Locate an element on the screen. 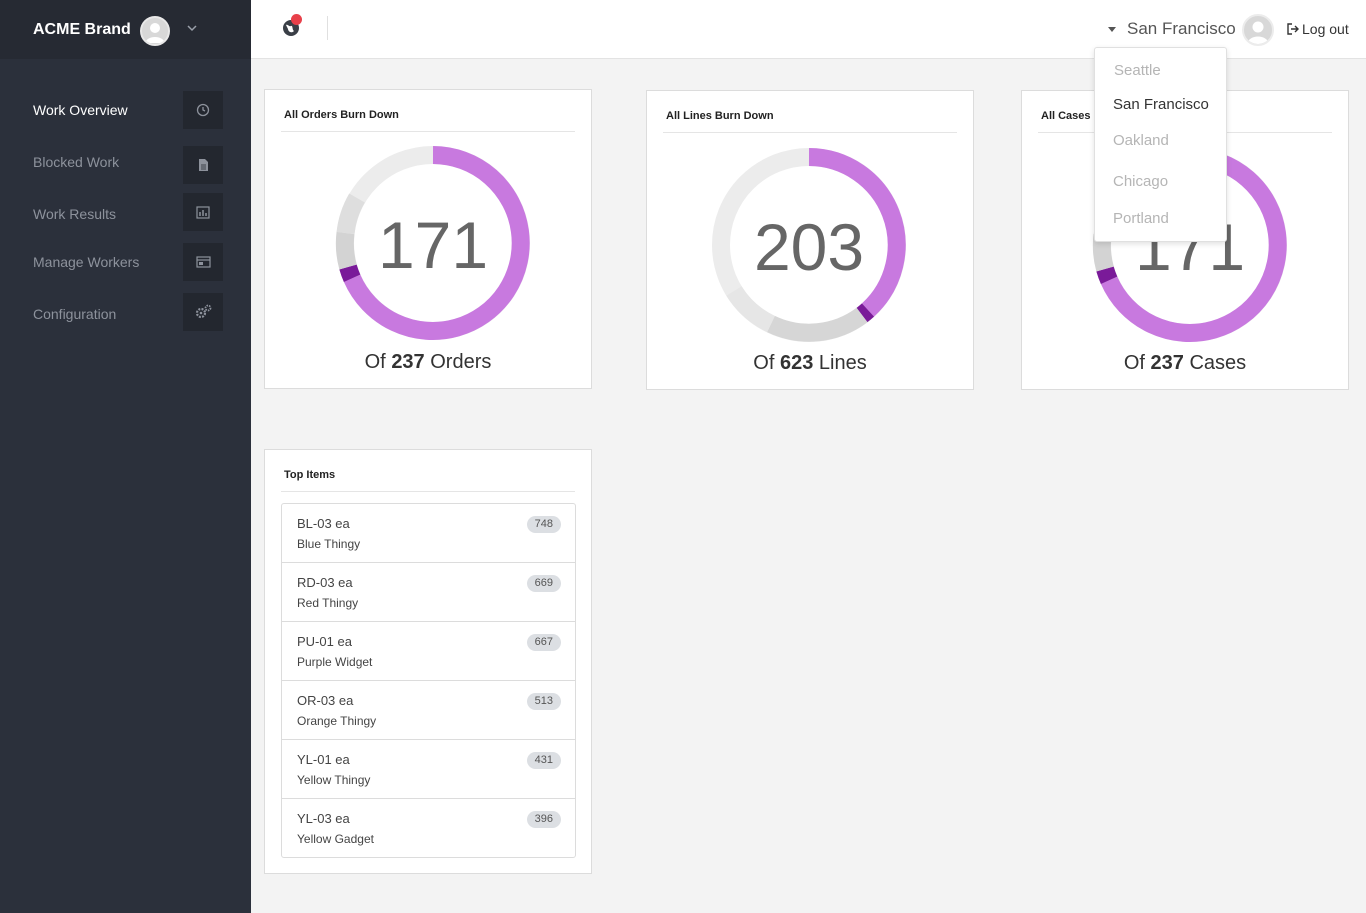  list-item: BL-03 ea Blue Thingy 748 is located at coordinates (428, 533).